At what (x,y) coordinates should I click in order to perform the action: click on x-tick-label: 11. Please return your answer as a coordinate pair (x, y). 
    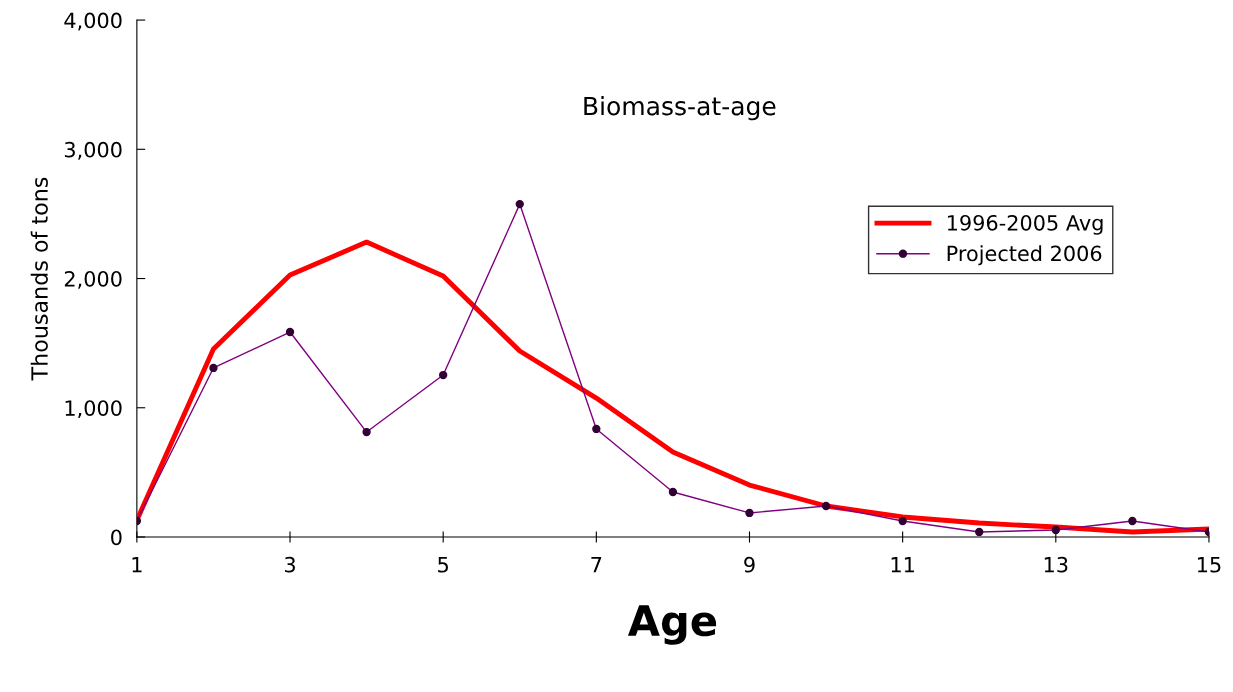
    Looking at the image, I should click on (902, 565).